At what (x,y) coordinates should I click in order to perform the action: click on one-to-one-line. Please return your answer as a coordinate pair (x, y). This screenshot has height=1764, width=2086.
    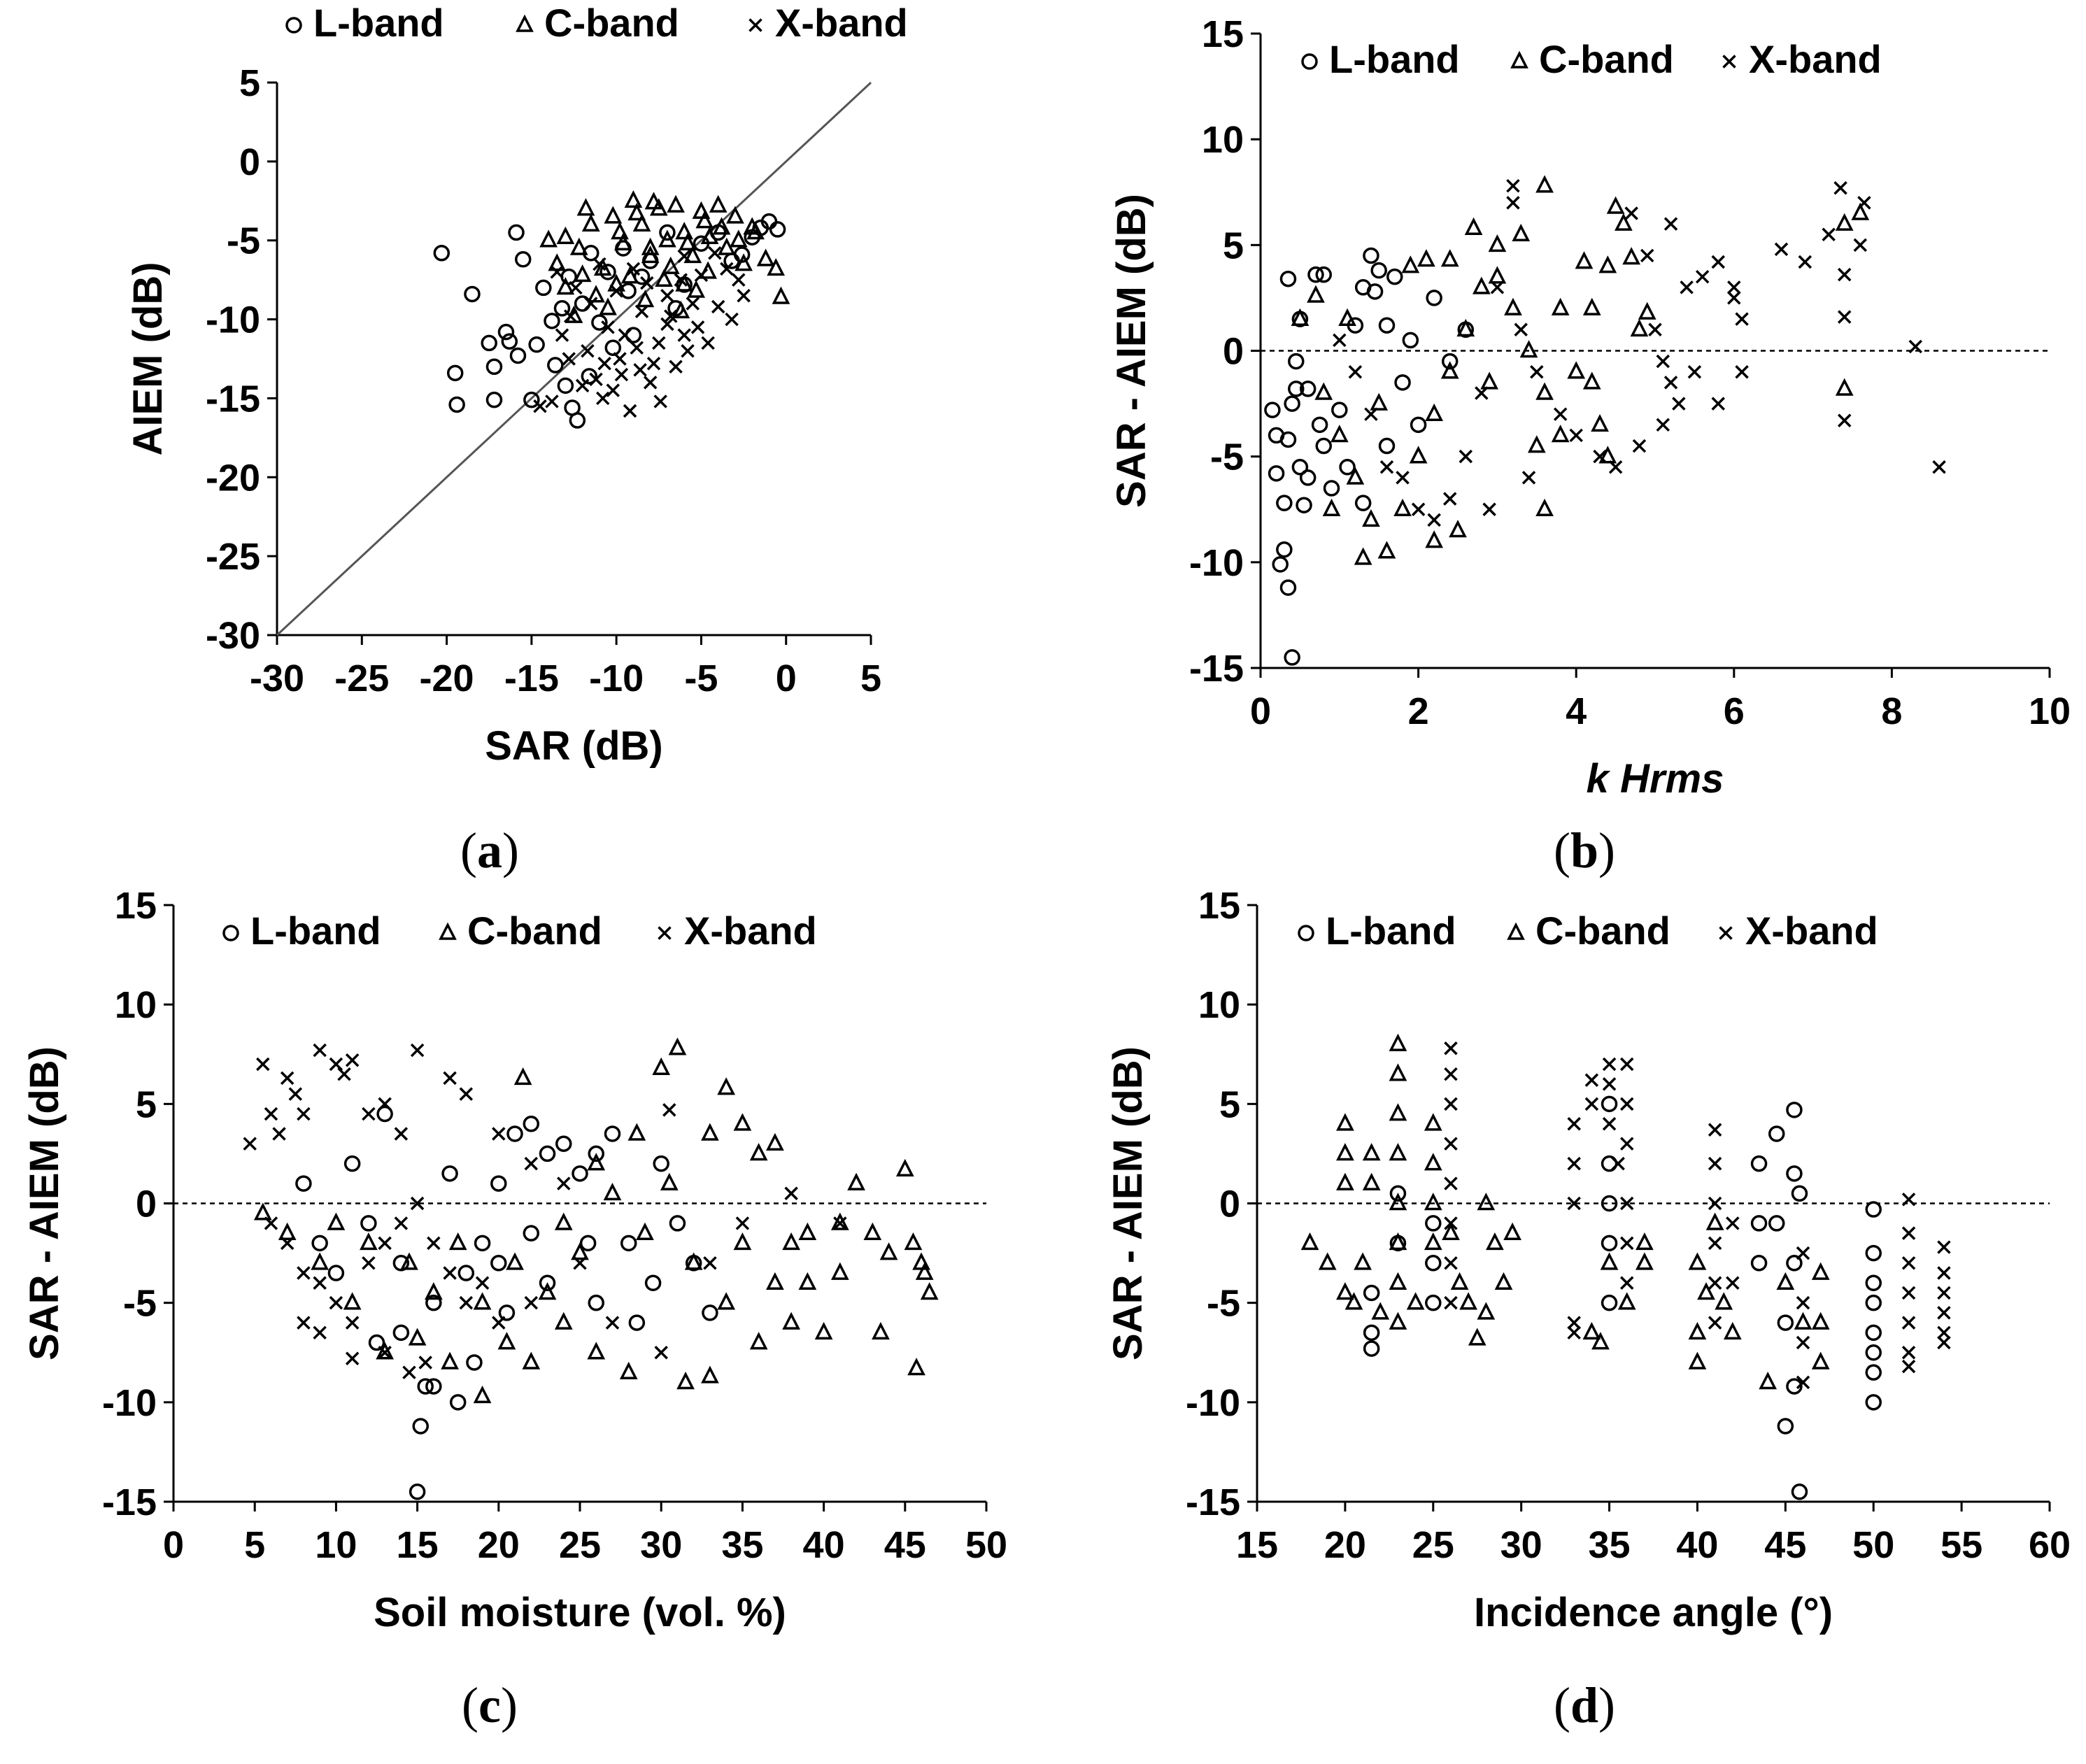
    Looking at the image, I should click on (574, 358).